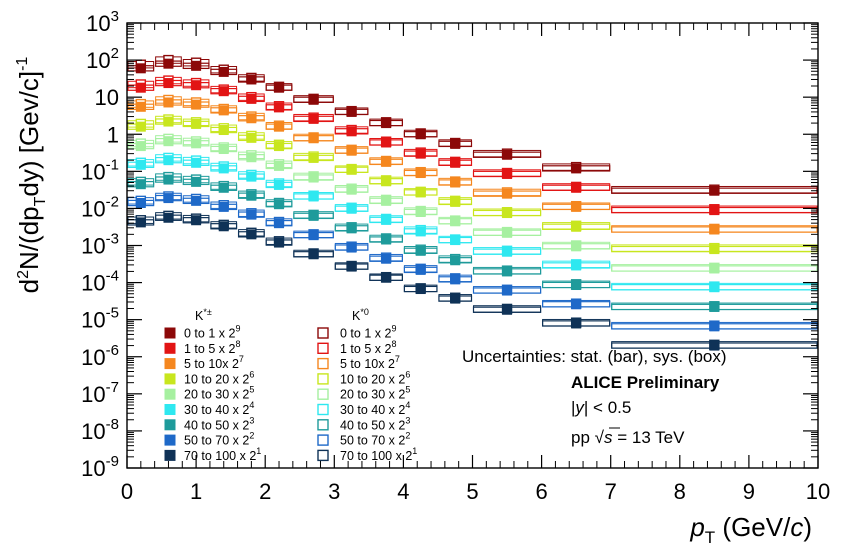  What do you see at coordinates (127, 491) in the screenshot?
I see `x-tick-label: 0` at bounding box center [127, 491].